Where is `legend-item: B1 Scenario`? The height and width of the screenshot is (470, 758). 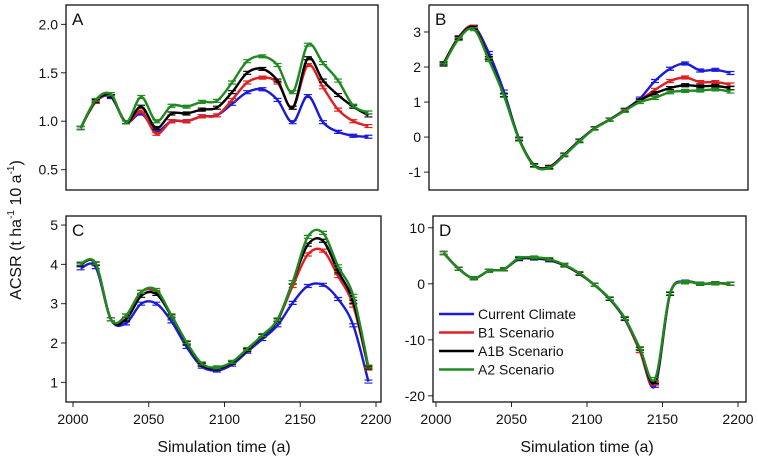 legend-item: B1 Scenario is located at coordinates (496, 333).